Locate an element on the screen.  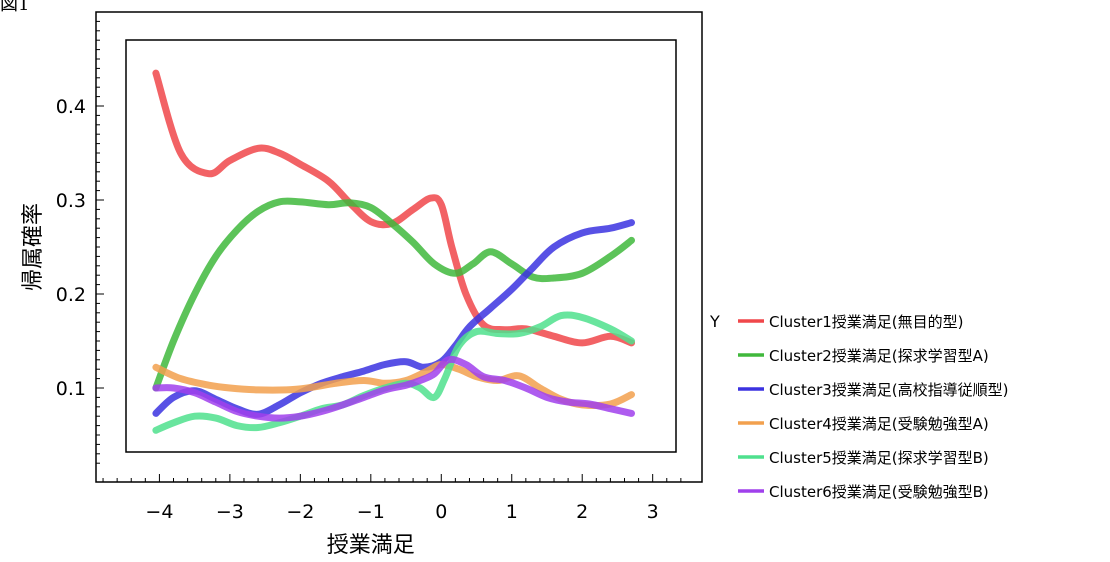
x-axis-title: 授業満足 is located at coordinates (371, 545).